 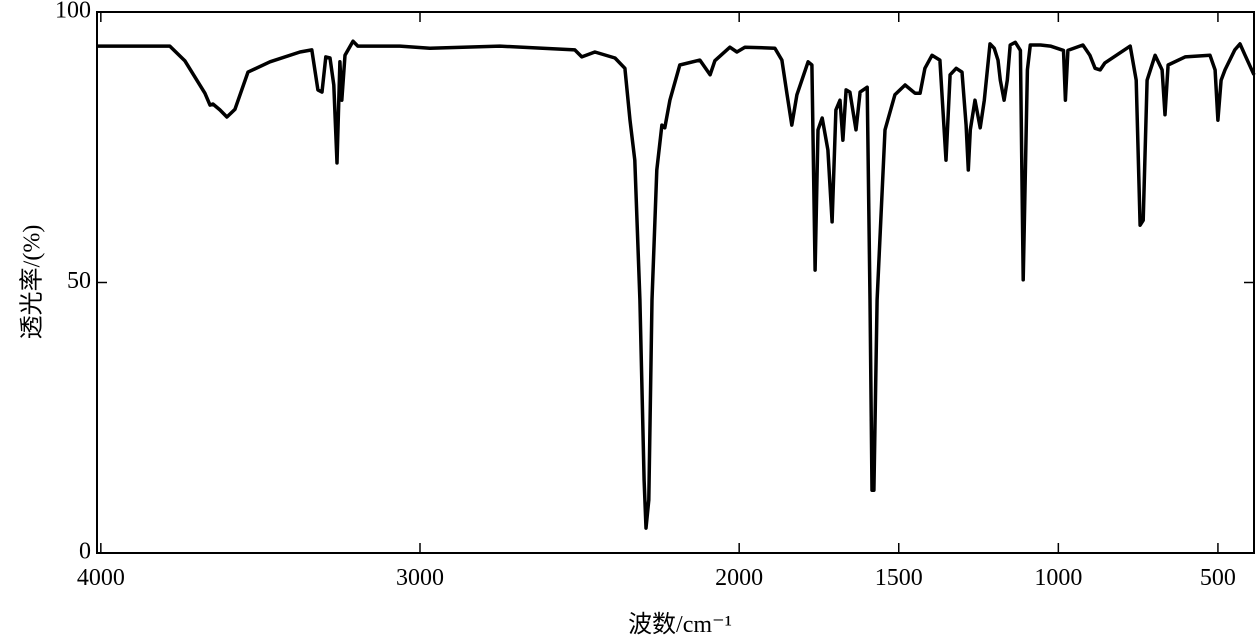 What do you see at coordinates (680, 624) in the screenshot?
I see `x-axis-label: 波数/cm⁻¹` at bounding box center [680, 624].